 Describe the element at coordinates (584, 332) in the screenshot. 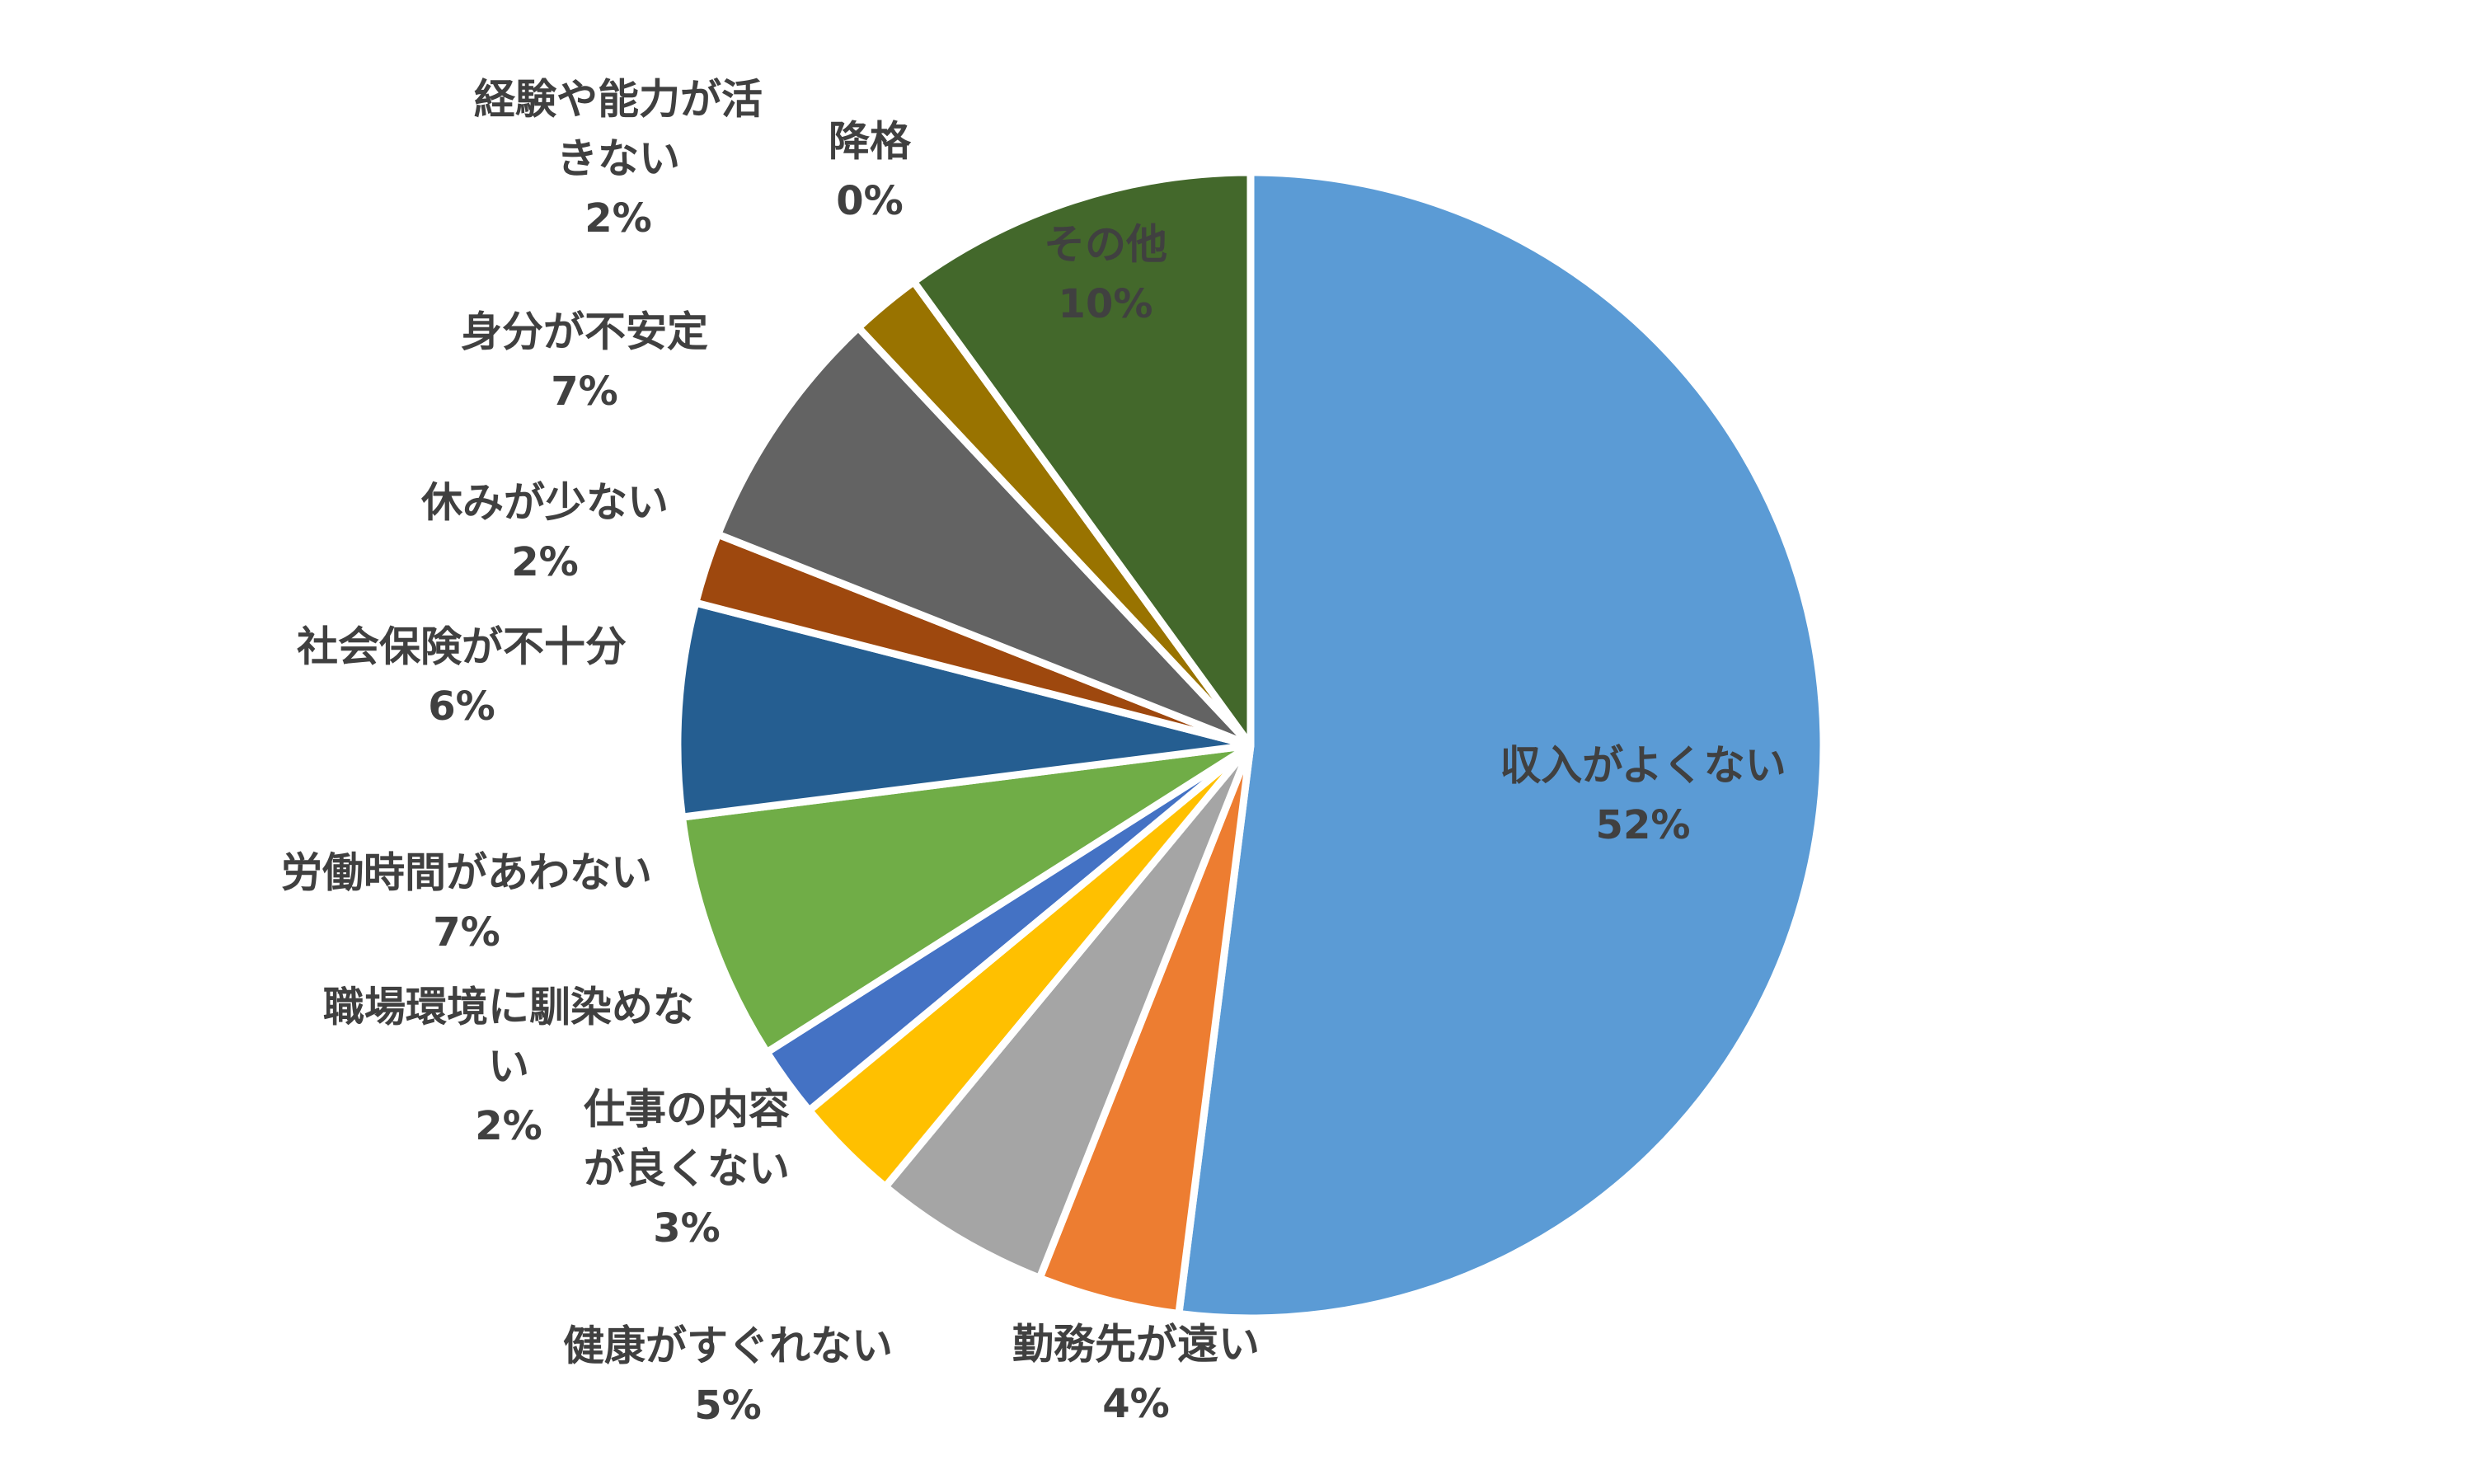

I see `slice-category-label: 身分が不安定` at that location.